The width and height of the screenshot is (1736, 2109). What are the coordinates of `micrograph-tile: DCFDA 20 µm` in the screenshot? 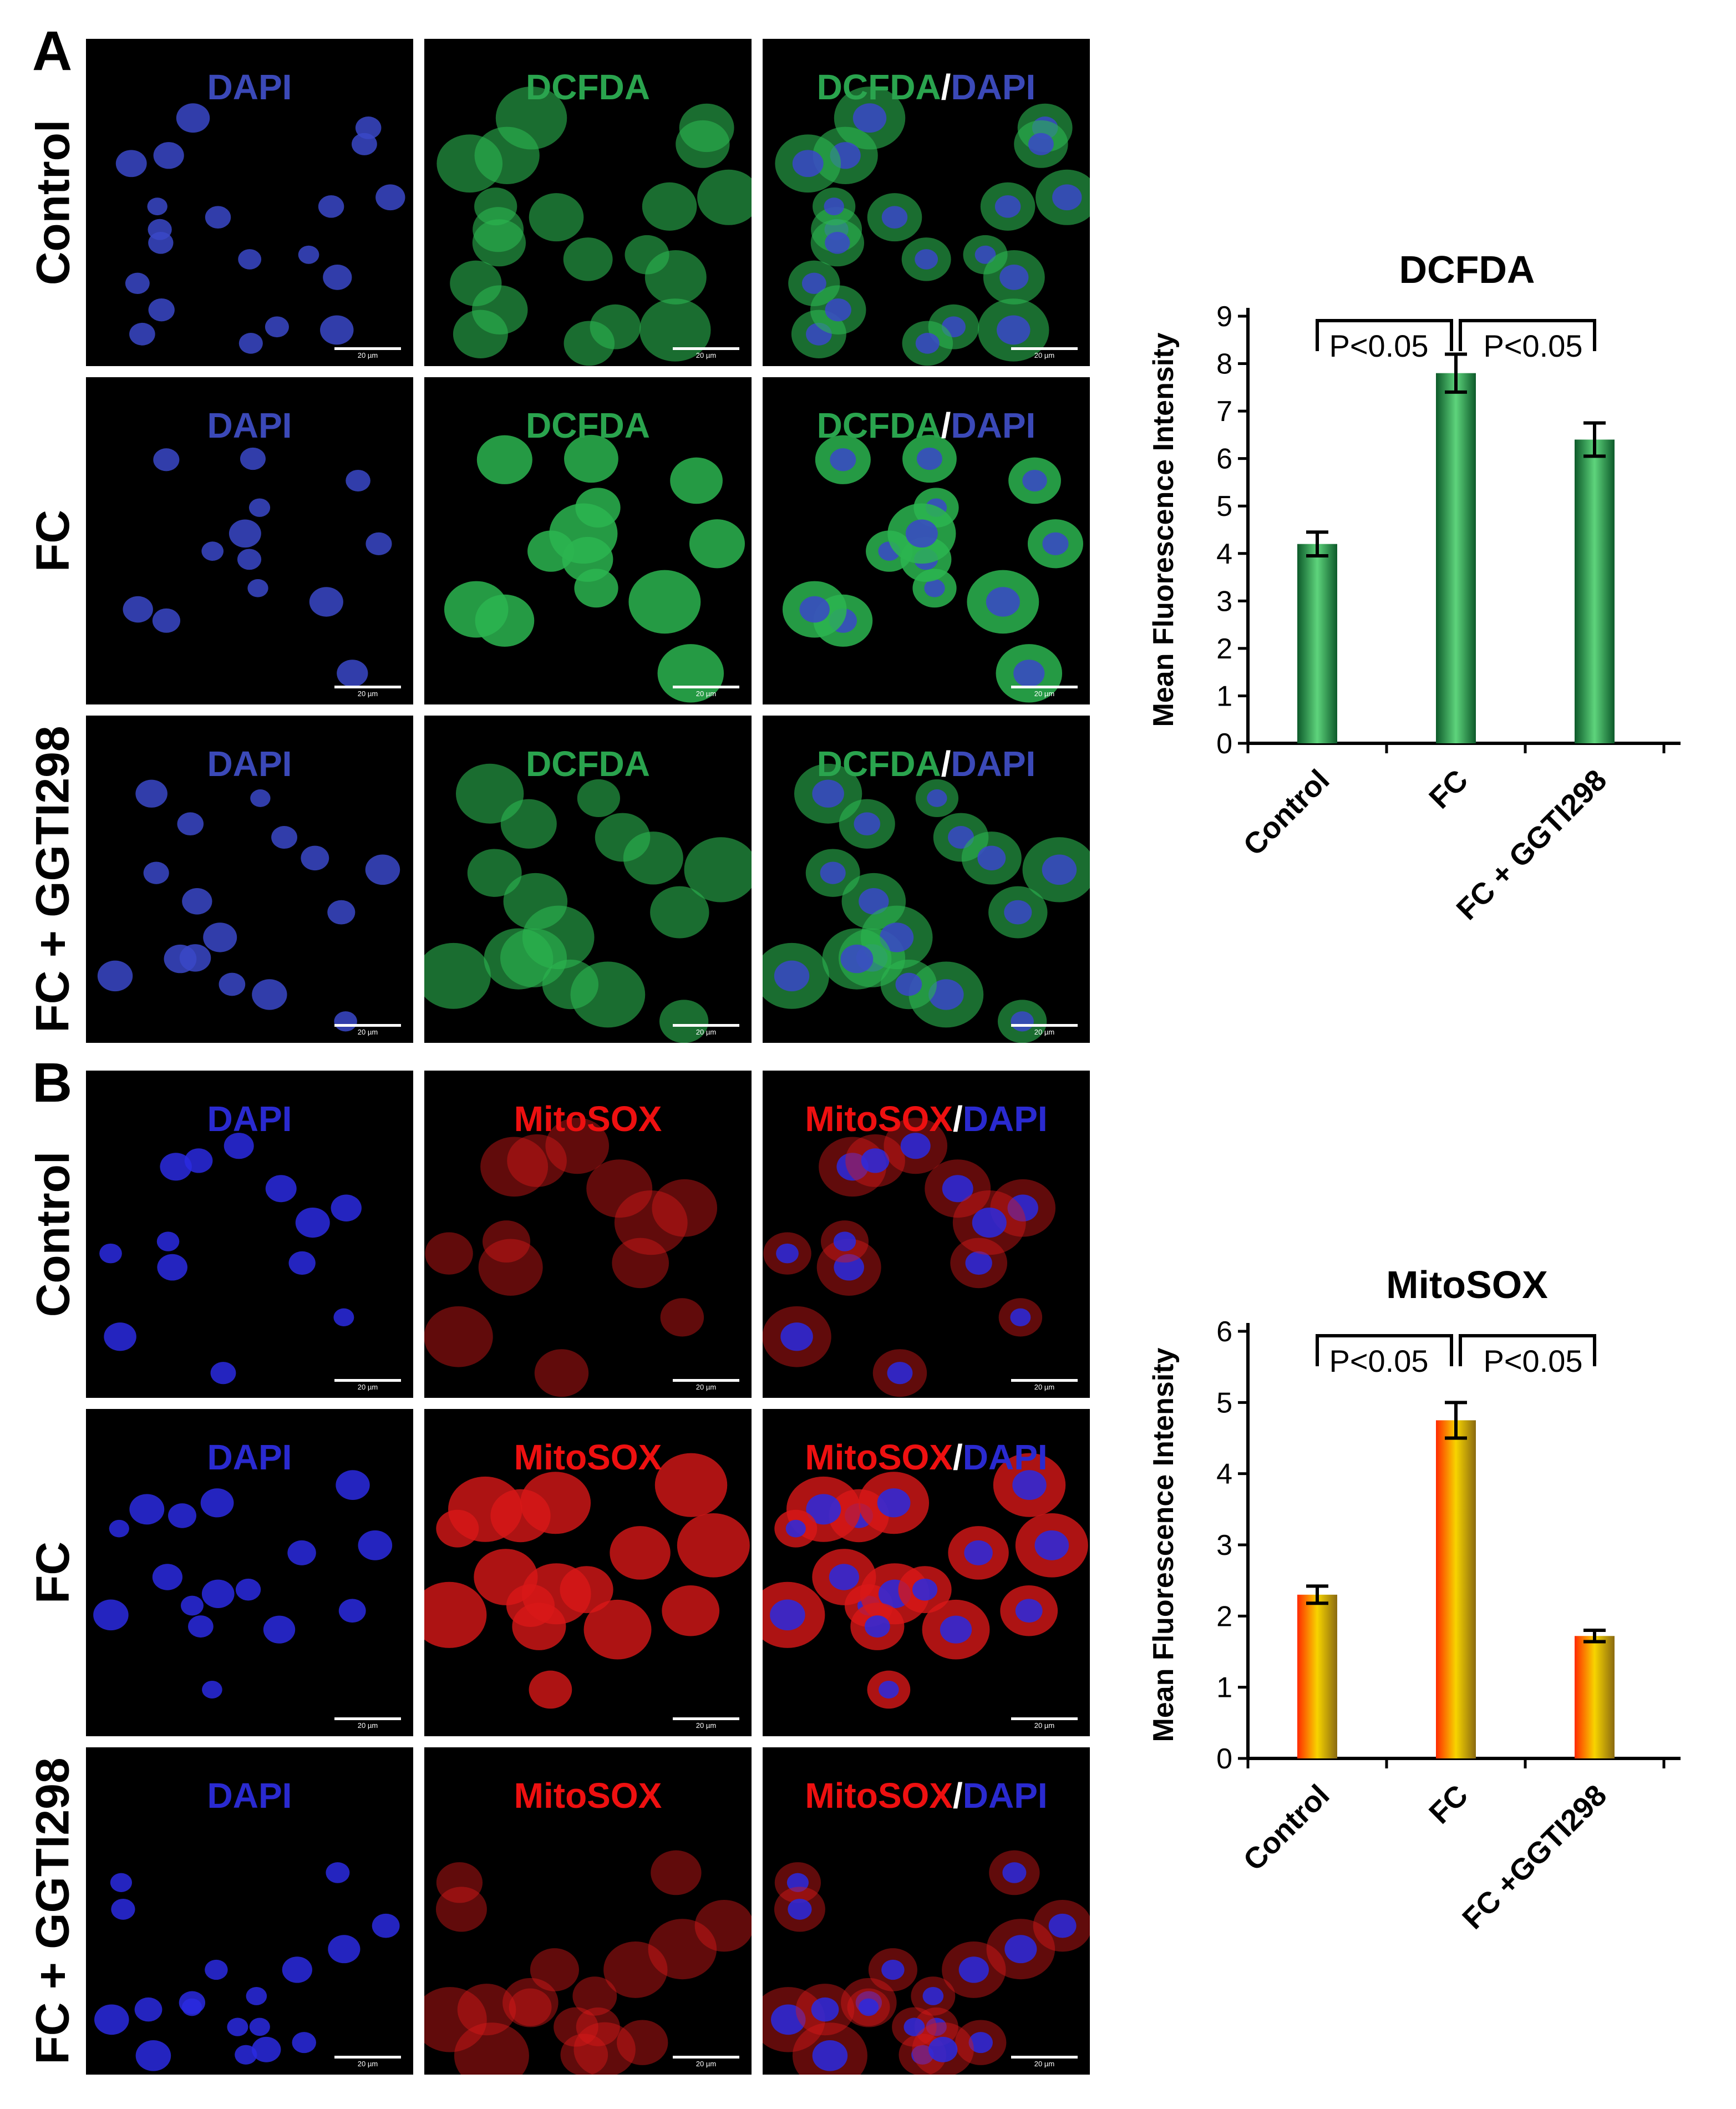 It's located at (588, 203).